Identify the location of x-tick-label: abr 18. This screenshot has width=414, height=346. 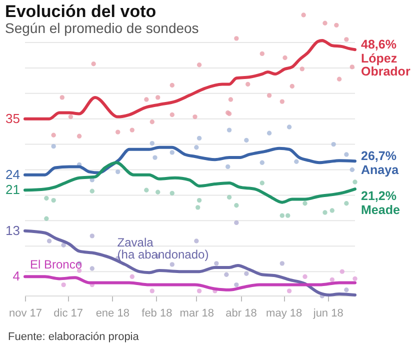
(241, 314).